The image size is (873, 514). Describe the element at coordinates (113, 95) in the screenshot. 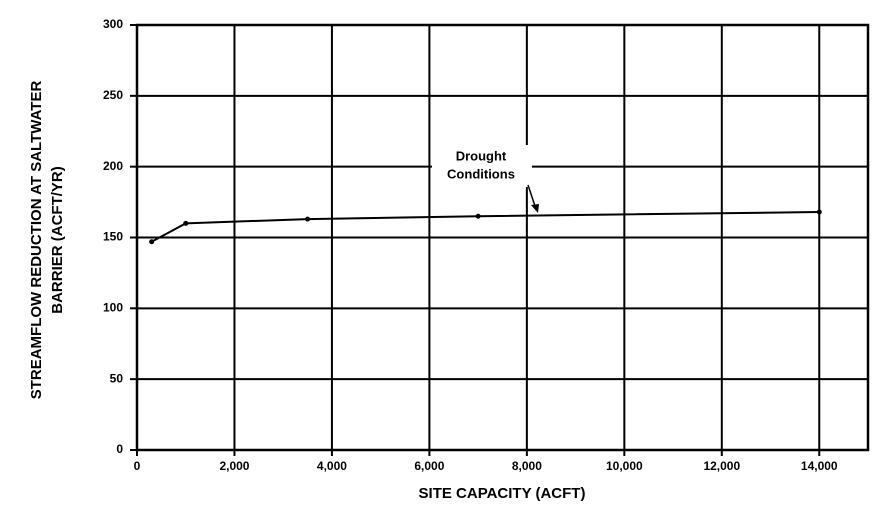

I see `y-tick-label: 250` at that location.